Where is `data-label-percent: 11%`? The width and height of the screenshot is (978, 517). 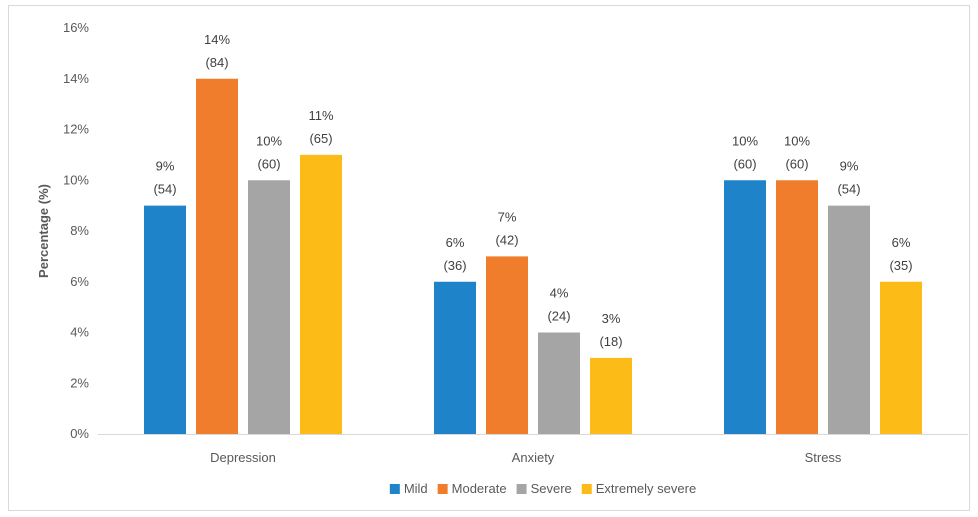 data-label-percent: 11% is located at coordinates (320, 115).